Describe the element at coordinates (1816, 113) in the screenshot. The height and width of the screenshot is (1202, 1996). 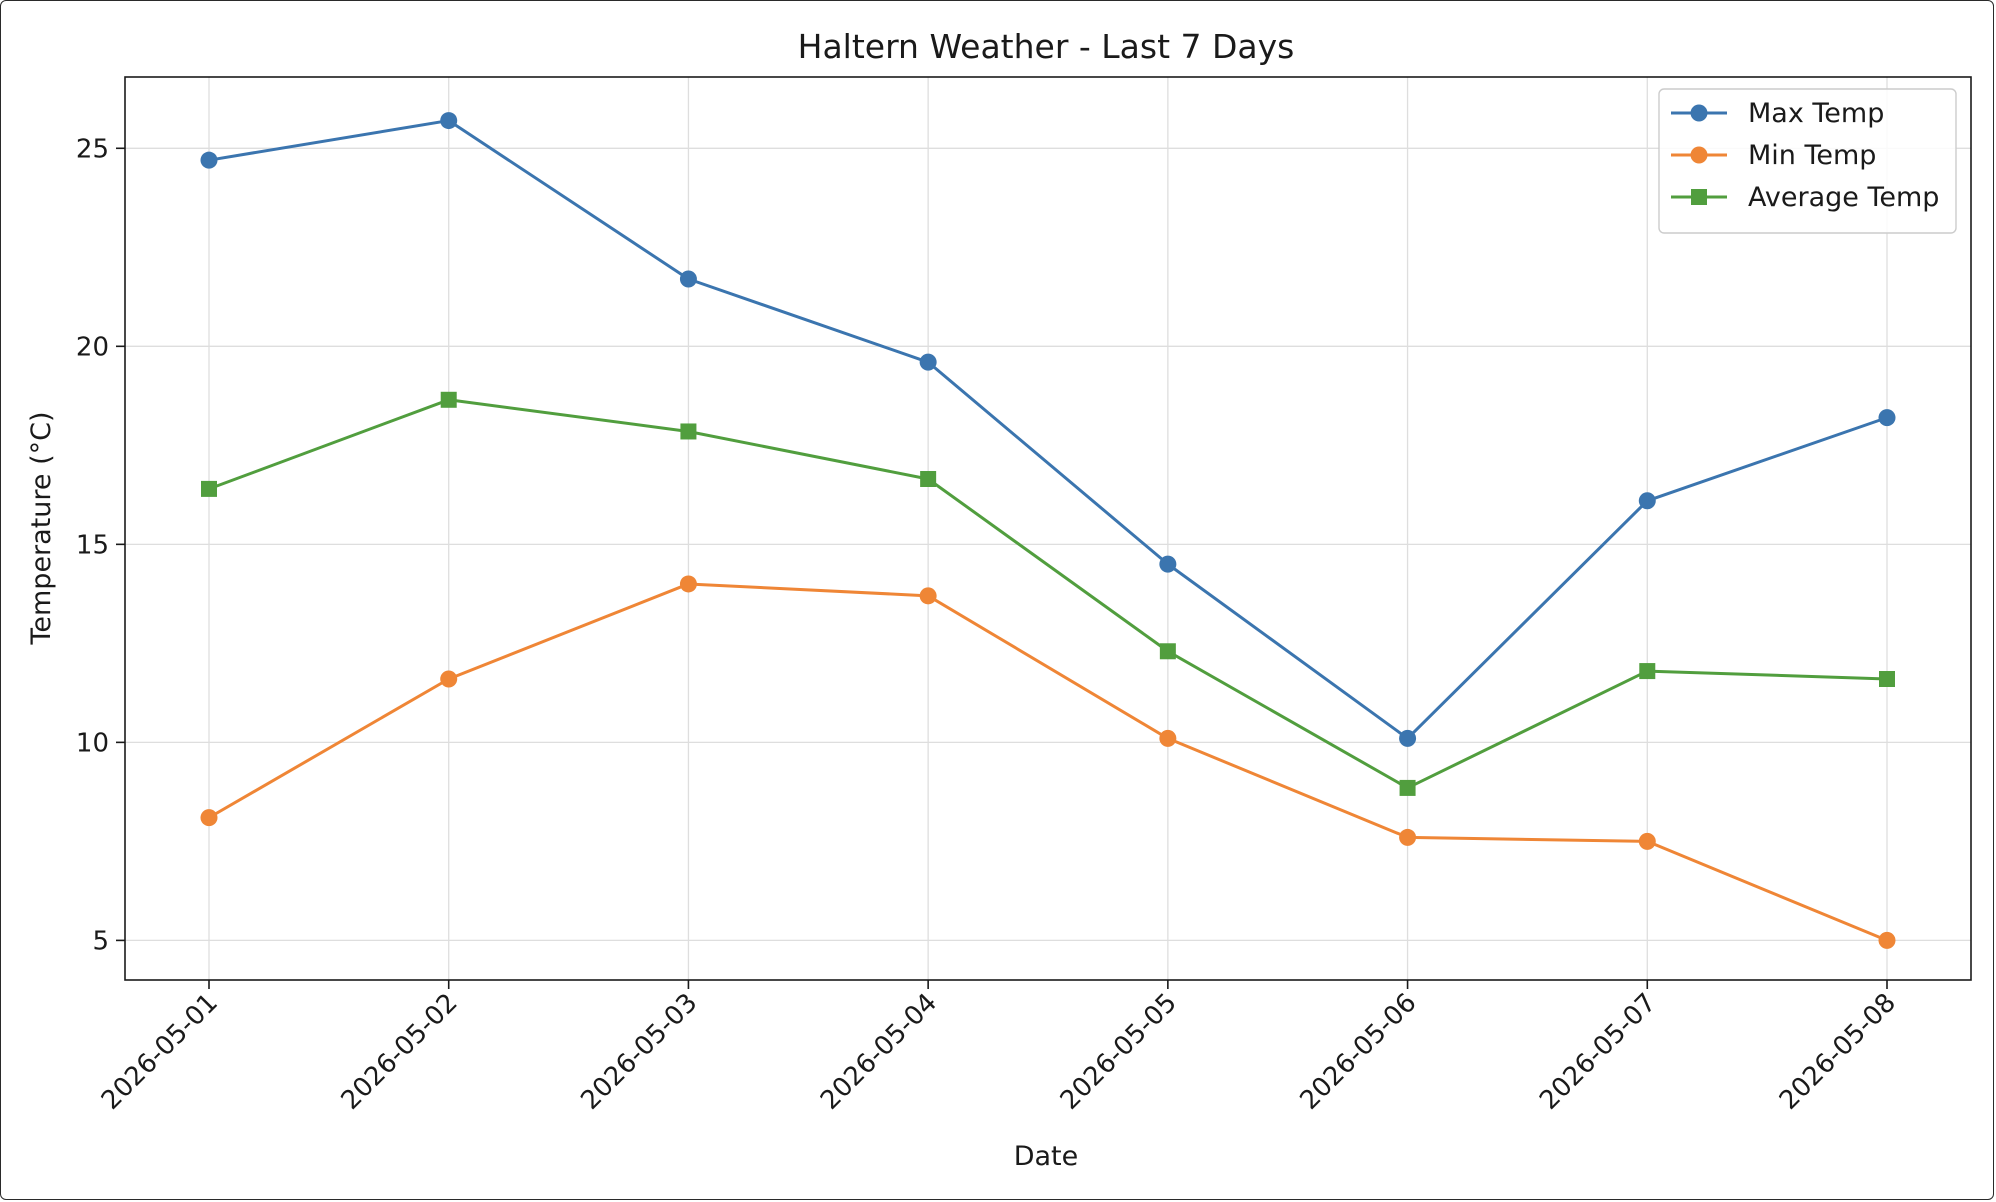
I see `legend-label: Max Temp` at that location.